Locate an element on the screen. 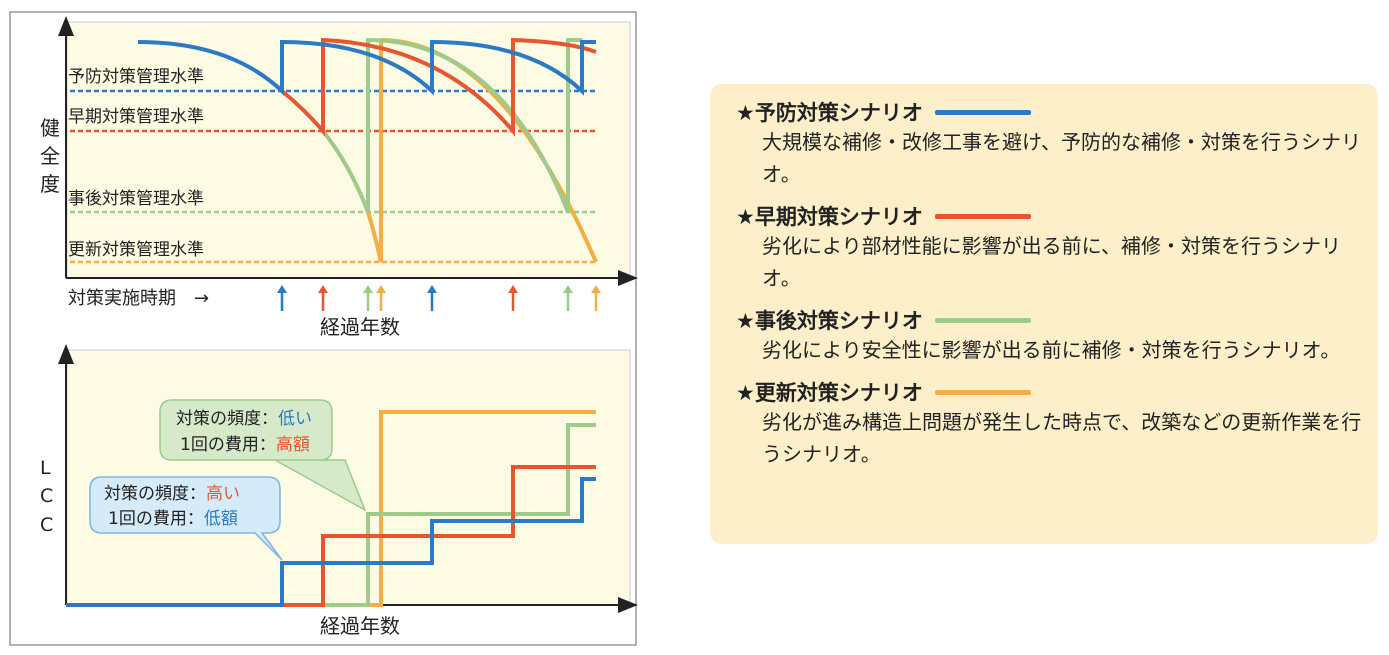  scenario-description: 大規模な補修・改修工事を避け、予防的な補修・対策を行うシナリオ。 is located at coordinates (1061, 158).